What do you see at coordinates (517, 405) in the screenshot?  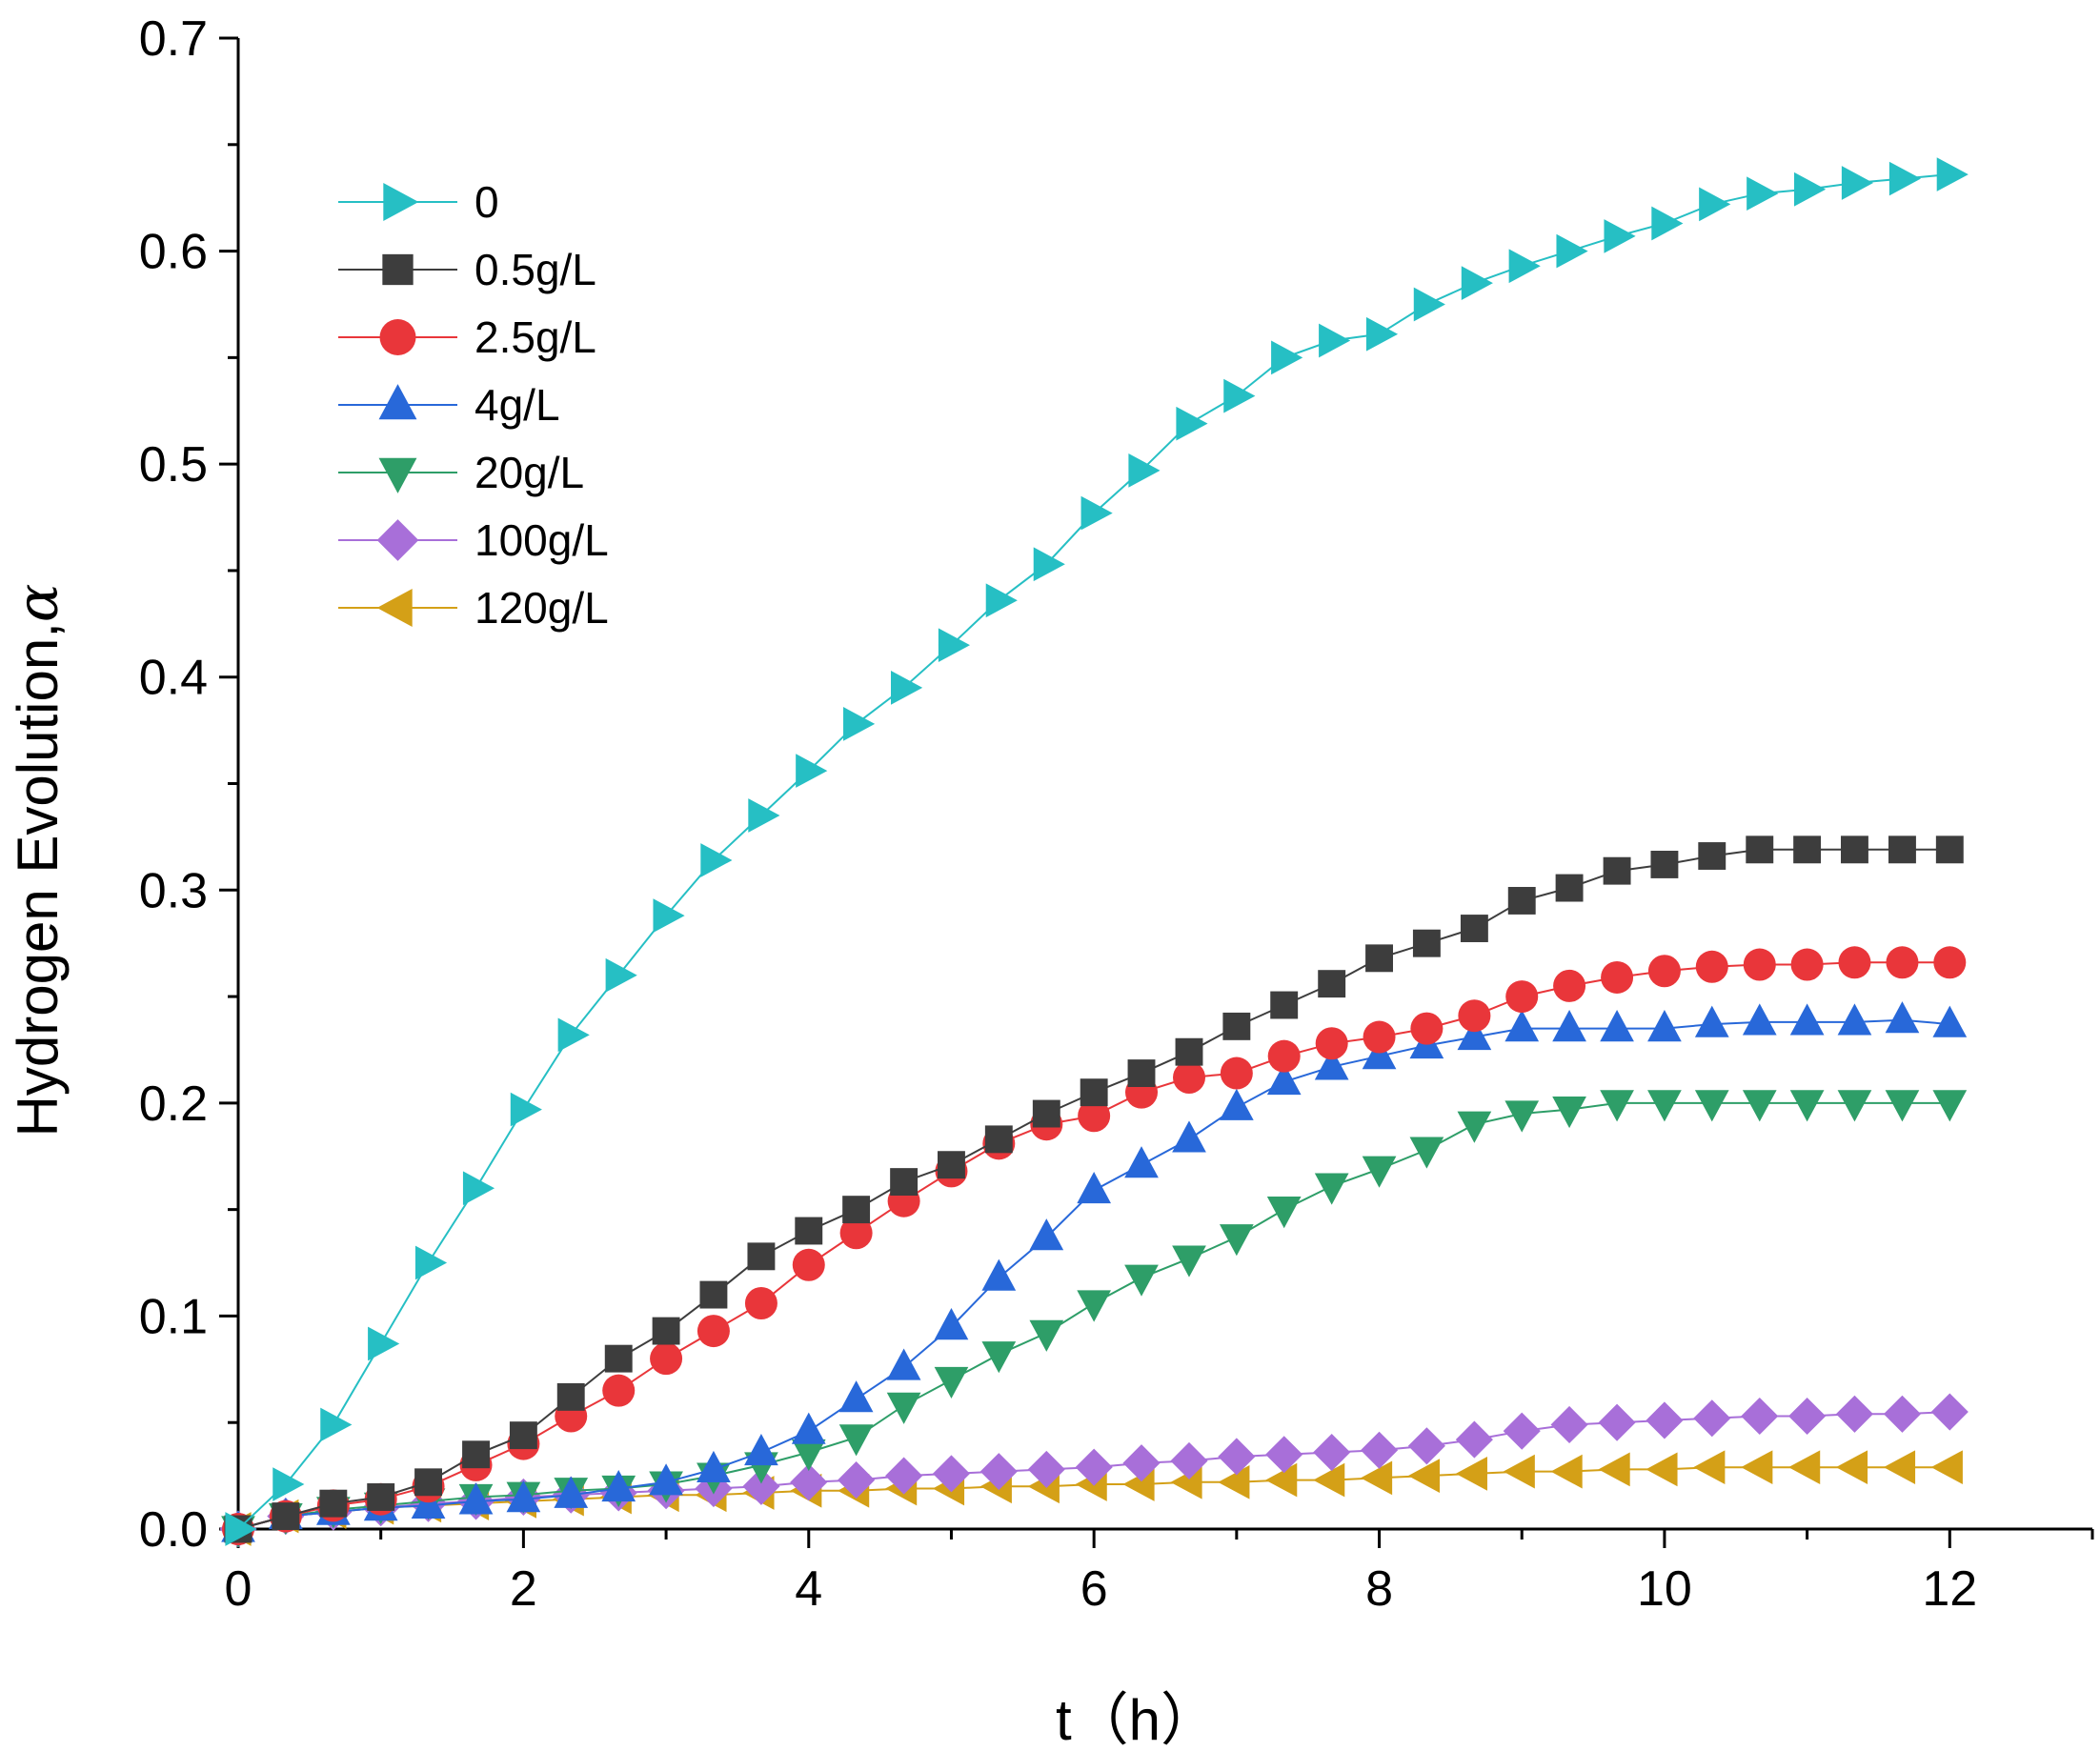 I see `legend-label: 4g/L` at bounding box center [517, 405].